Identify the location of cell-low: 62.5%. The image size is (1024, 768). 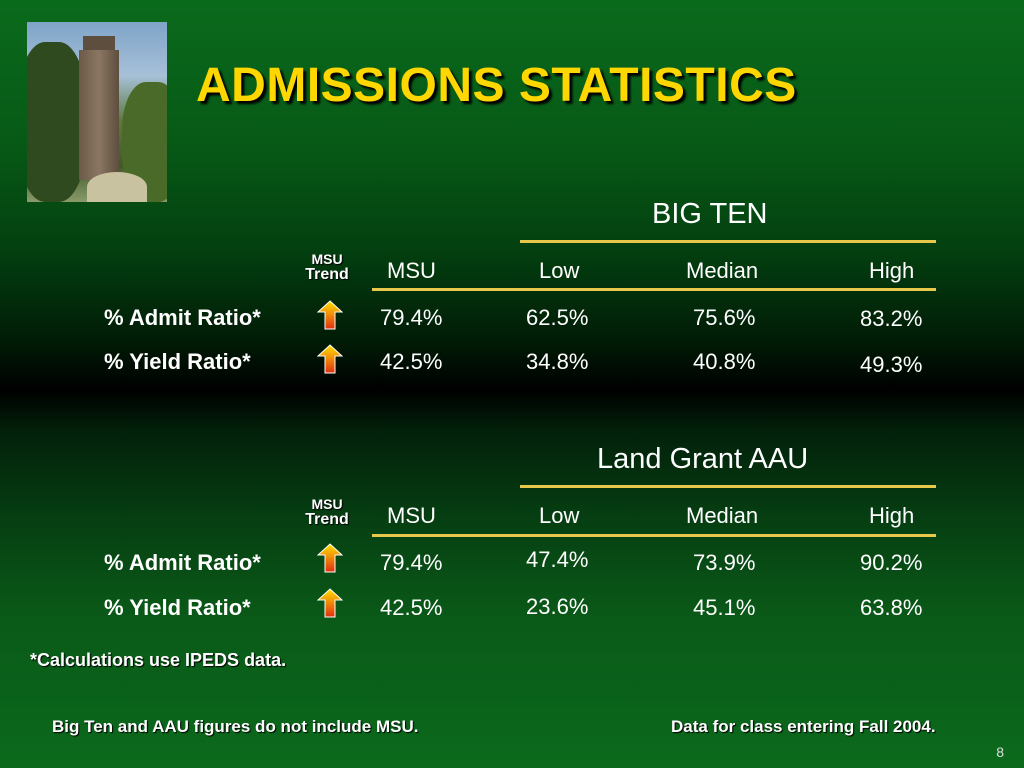
(557, 317).